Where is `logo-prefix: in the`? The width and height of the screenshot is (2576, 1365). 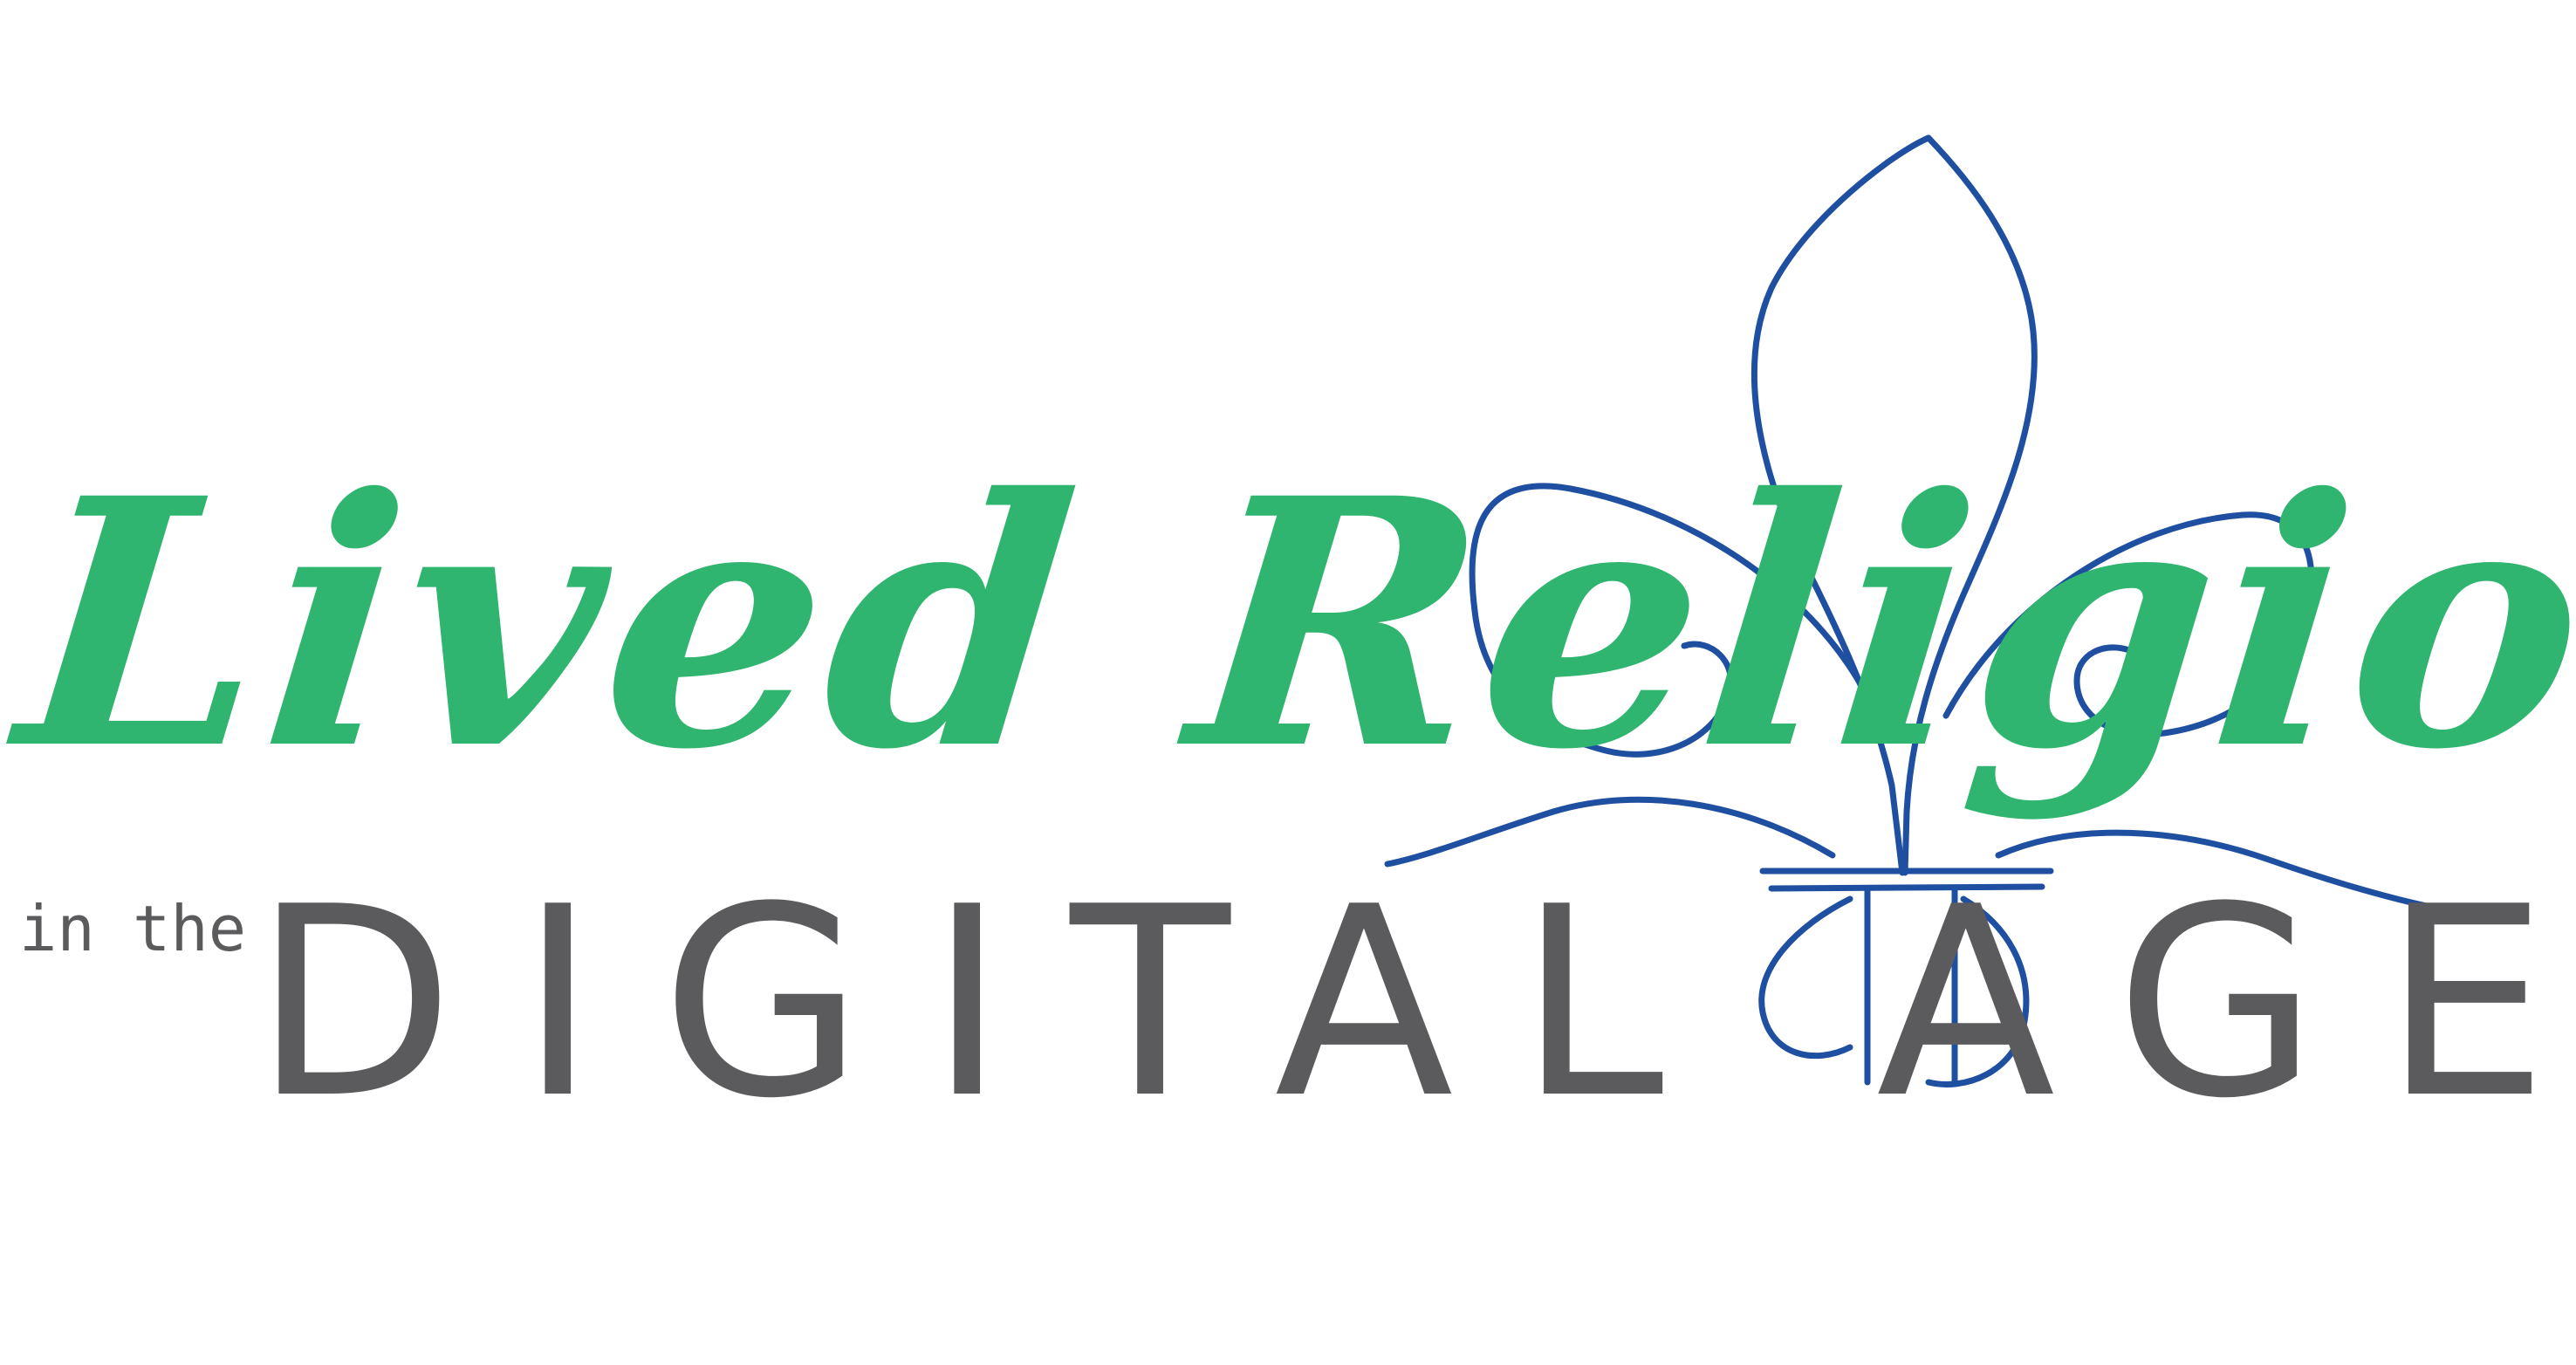
logo-prefix: in the is located at coordinates (133, 928).